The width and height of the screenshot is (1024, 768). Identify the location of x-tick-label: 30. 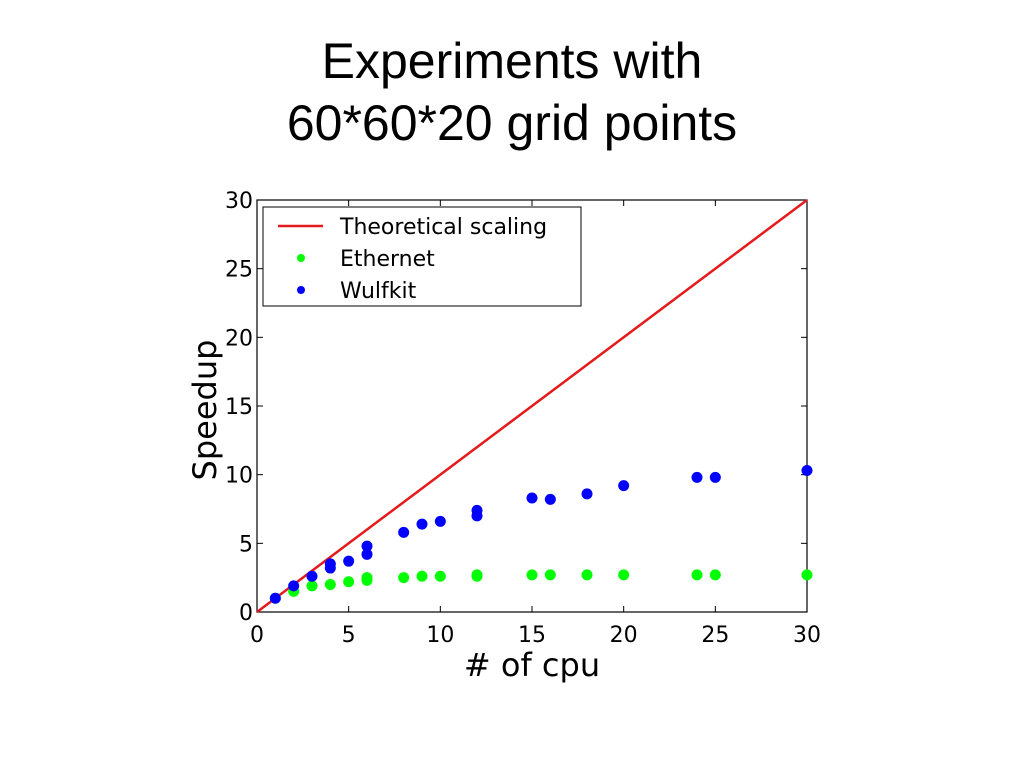
(807, 635).